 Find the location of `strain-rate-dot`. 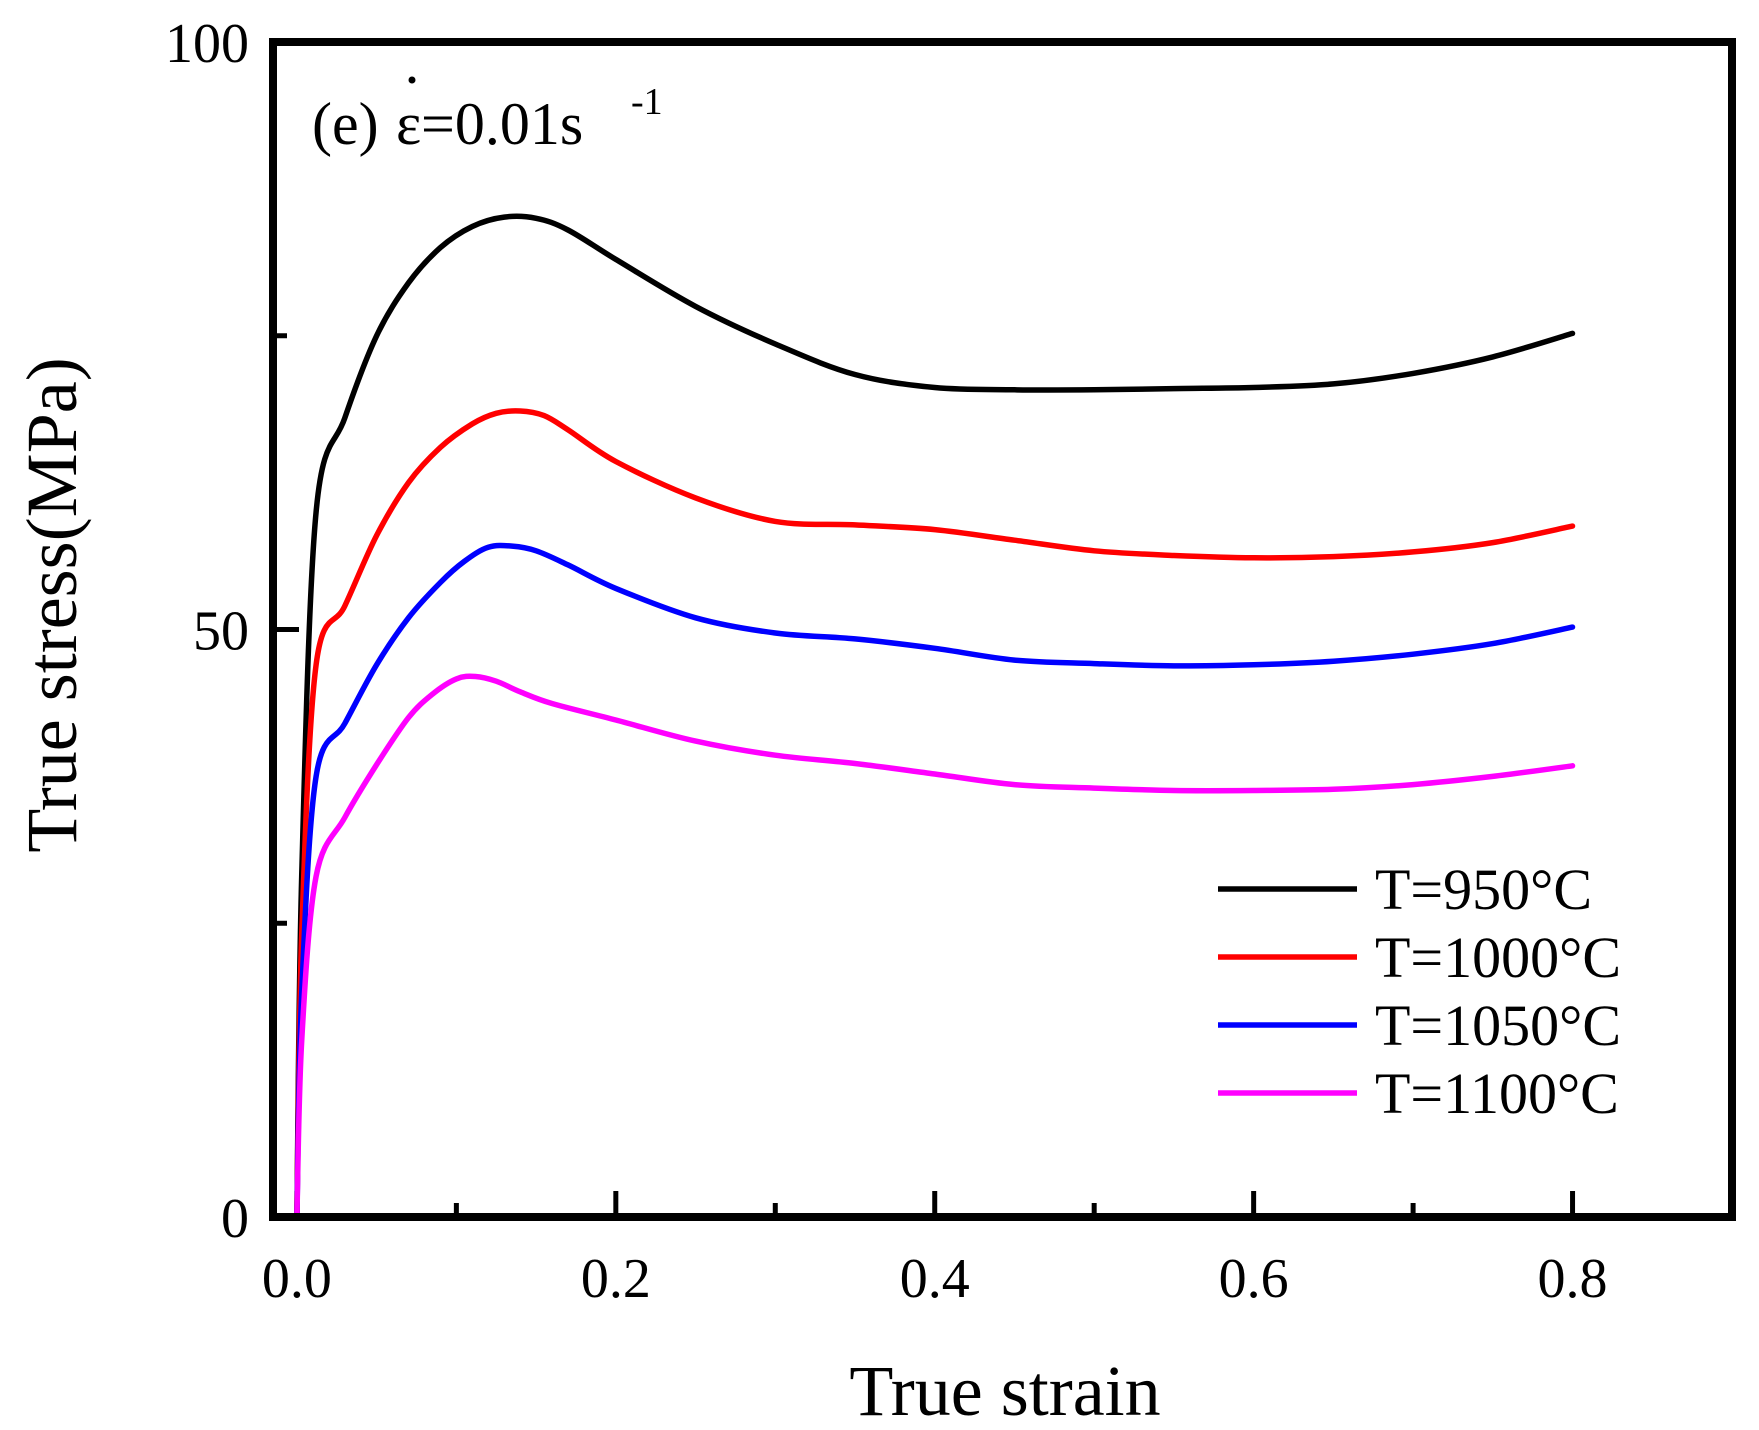

strain-rate-dot is located at coordinates (412, 80).